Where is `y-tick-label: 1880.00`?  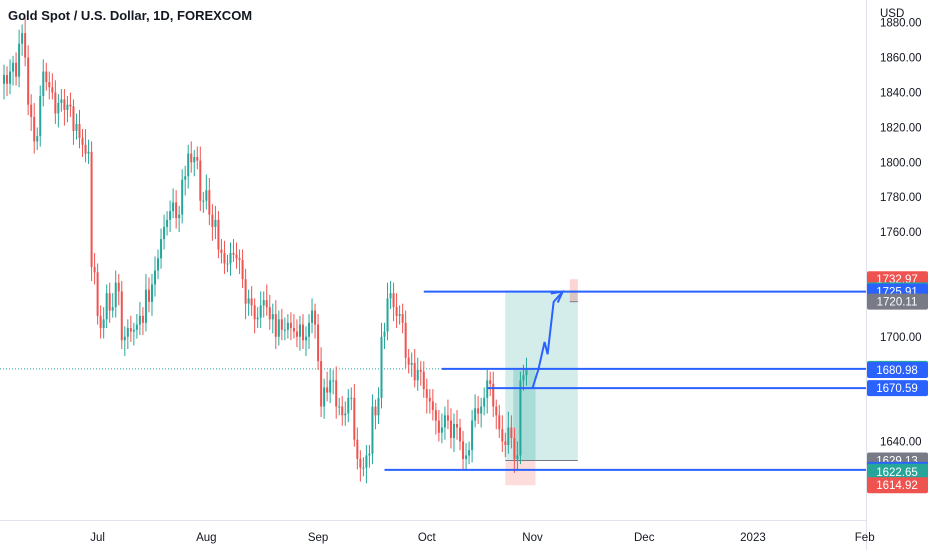 y-tick-label: 1880.00 is located at coordinates (901, 24).